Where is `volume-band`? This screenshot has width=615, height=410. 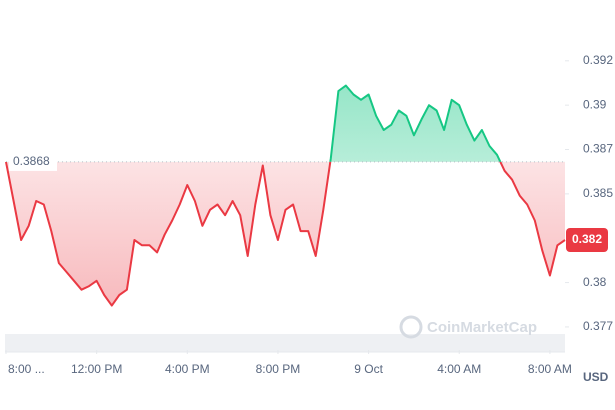
volume-band is located at coordinates (285, 343).